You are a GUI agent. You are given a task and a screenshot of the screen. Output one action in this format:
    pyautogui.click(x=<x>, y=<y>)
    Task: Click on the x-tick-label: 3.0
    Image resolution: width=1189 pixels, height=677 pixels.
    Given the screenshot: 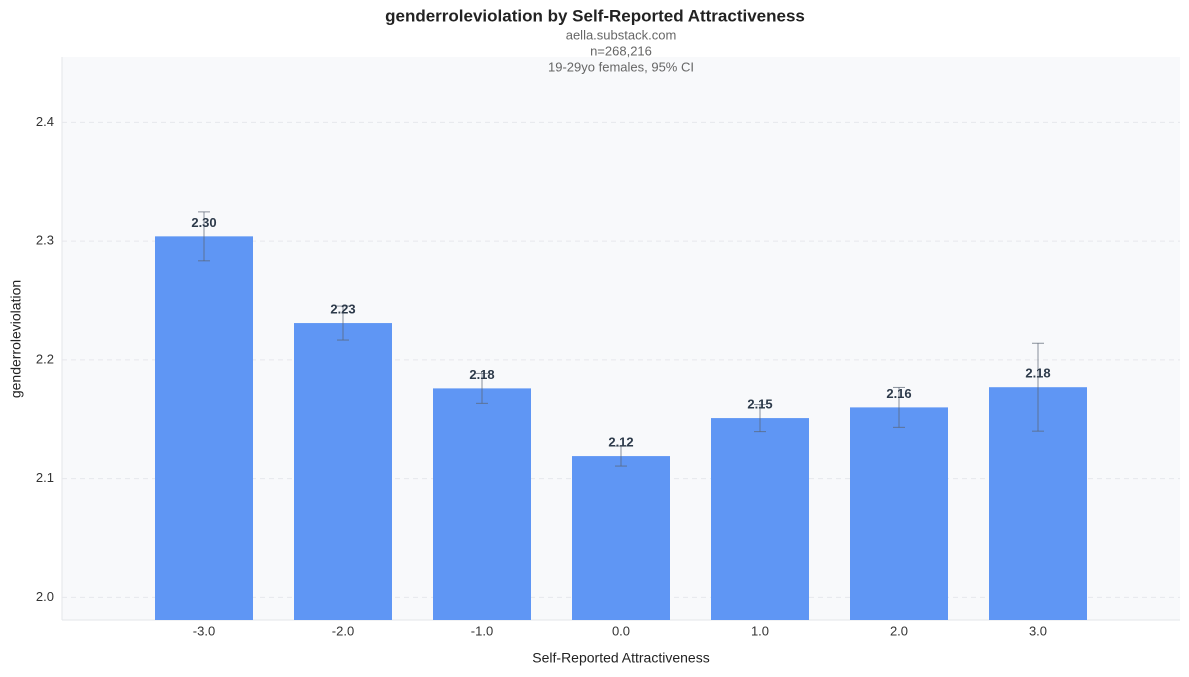 What is the action you would take?
    pyautogui.click(x=1038, y=630)
    